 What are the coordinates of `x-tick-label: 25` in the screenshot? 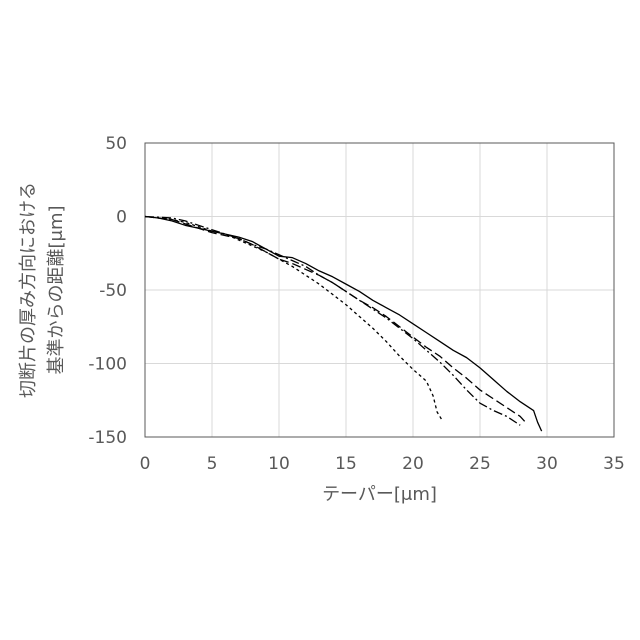 It's located at (480, 464).